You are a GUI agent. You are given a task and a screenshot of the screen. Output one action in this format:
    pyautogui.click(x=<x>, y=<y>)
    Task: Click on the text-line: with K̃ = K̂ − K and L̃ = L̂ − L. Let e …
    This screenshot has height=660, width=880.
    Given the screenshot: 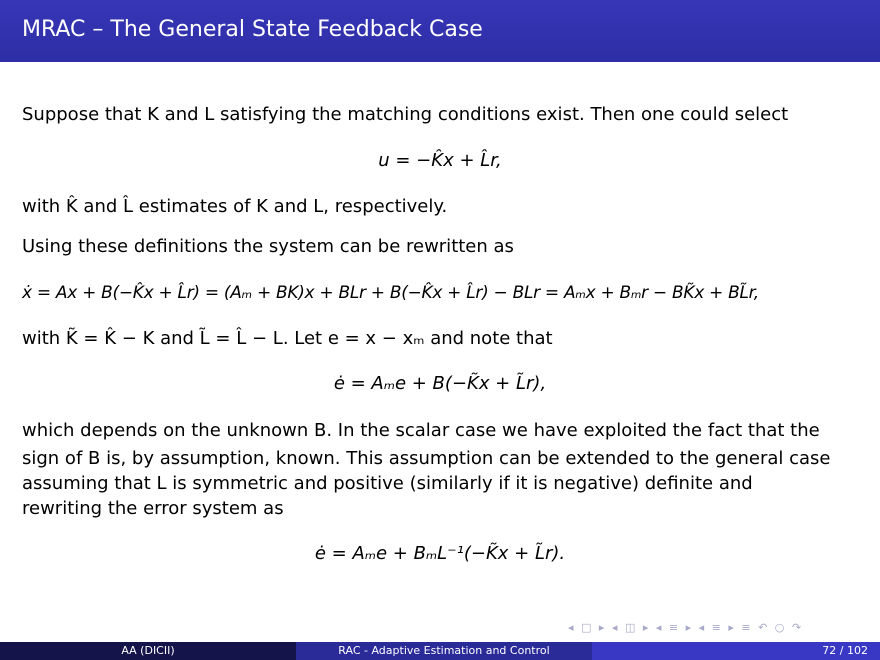 What is the action you would take?
    pyautogui.click(x=287, y=338)
    